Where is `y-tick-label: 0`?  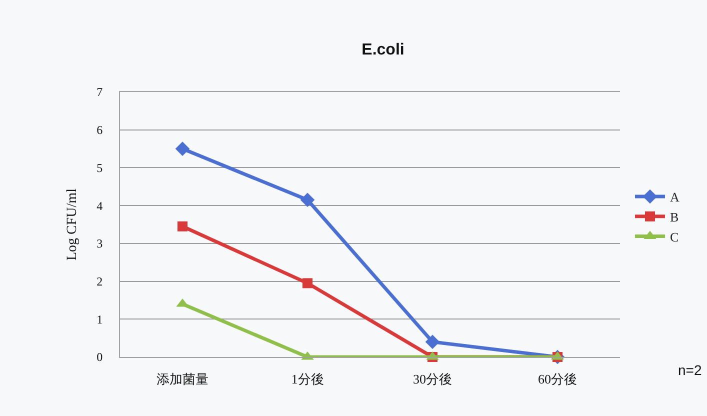
y-tick-label: 0 is located at coordinates (99, 357).